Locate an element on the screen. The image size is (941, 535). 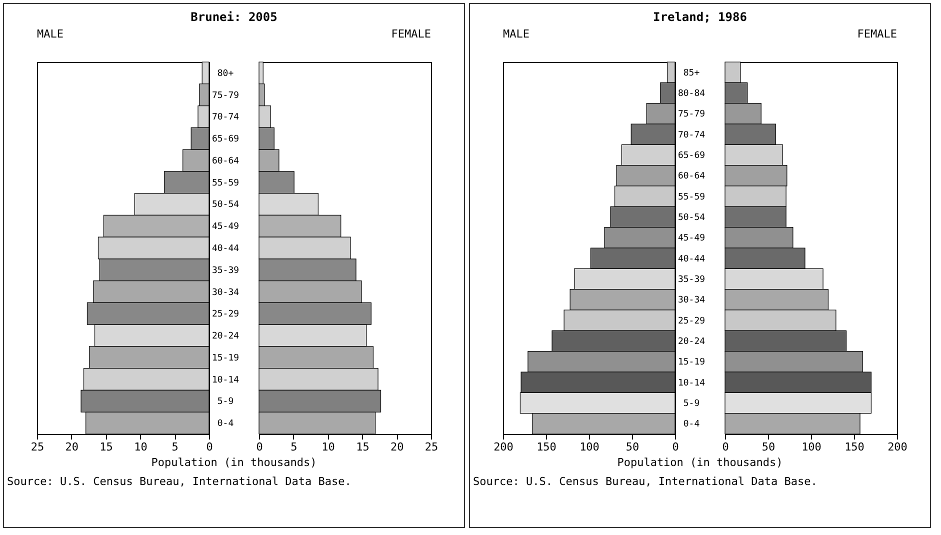
text: Ireland; 1986 is located at coordinates (700, 18).